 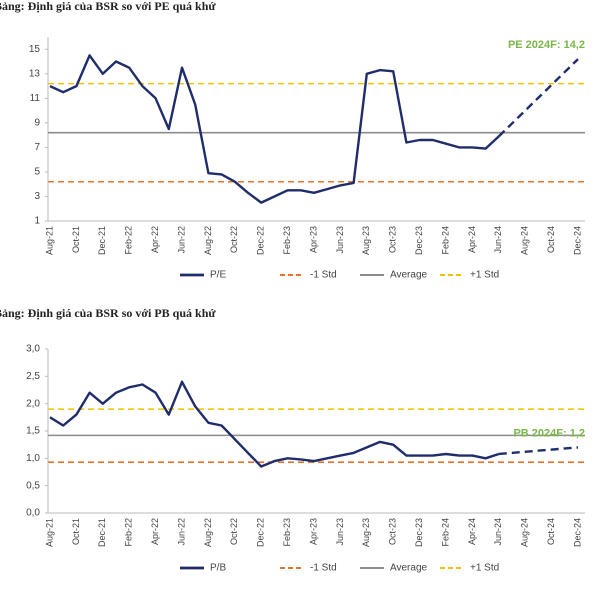 What do you see at coordinates (37, 147) in the screenshot?
I see `y-tick-label: 7` at bounding box center [37, 147].